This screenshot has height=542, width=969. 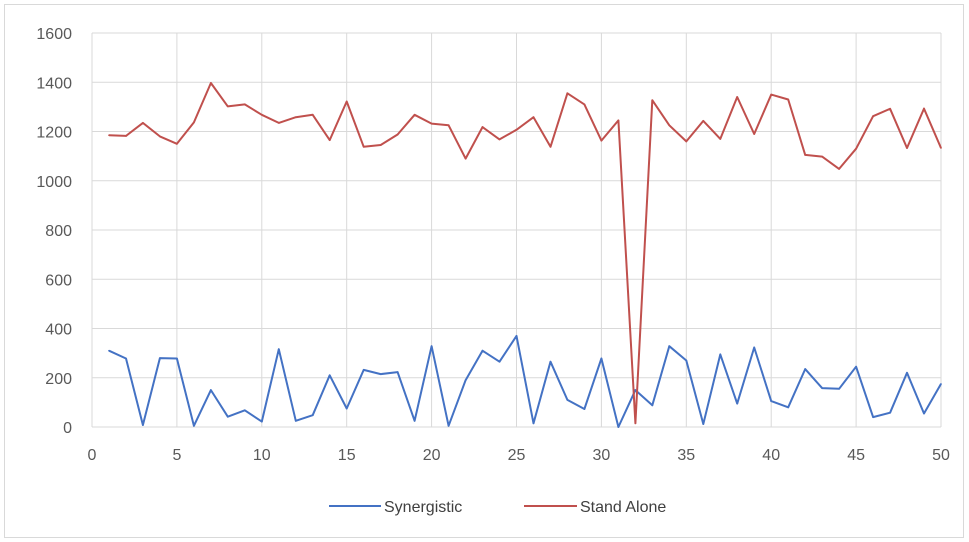 I want to click on y-tick-label: 600, so click(x=58, y=280).